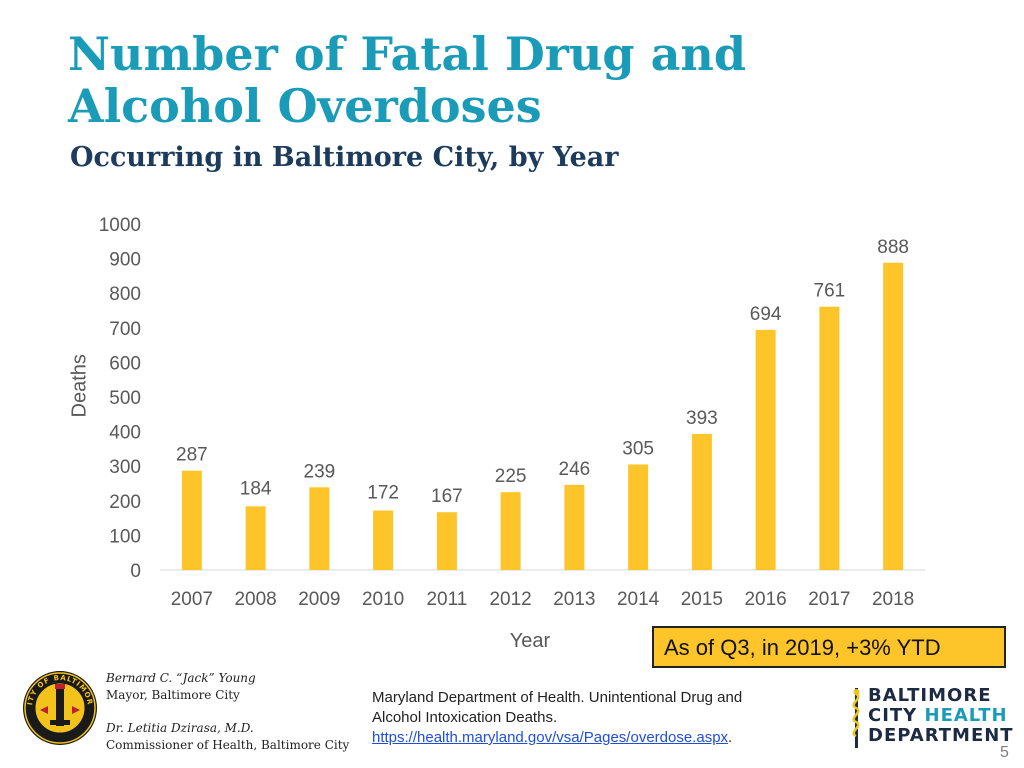 Image resolution: width=1024 pixels, height=768 pixels. What do you see at coordinates (125, 294) in the screenshot?
I see `y-tick-label: 800` at bounding box center [125, 294].